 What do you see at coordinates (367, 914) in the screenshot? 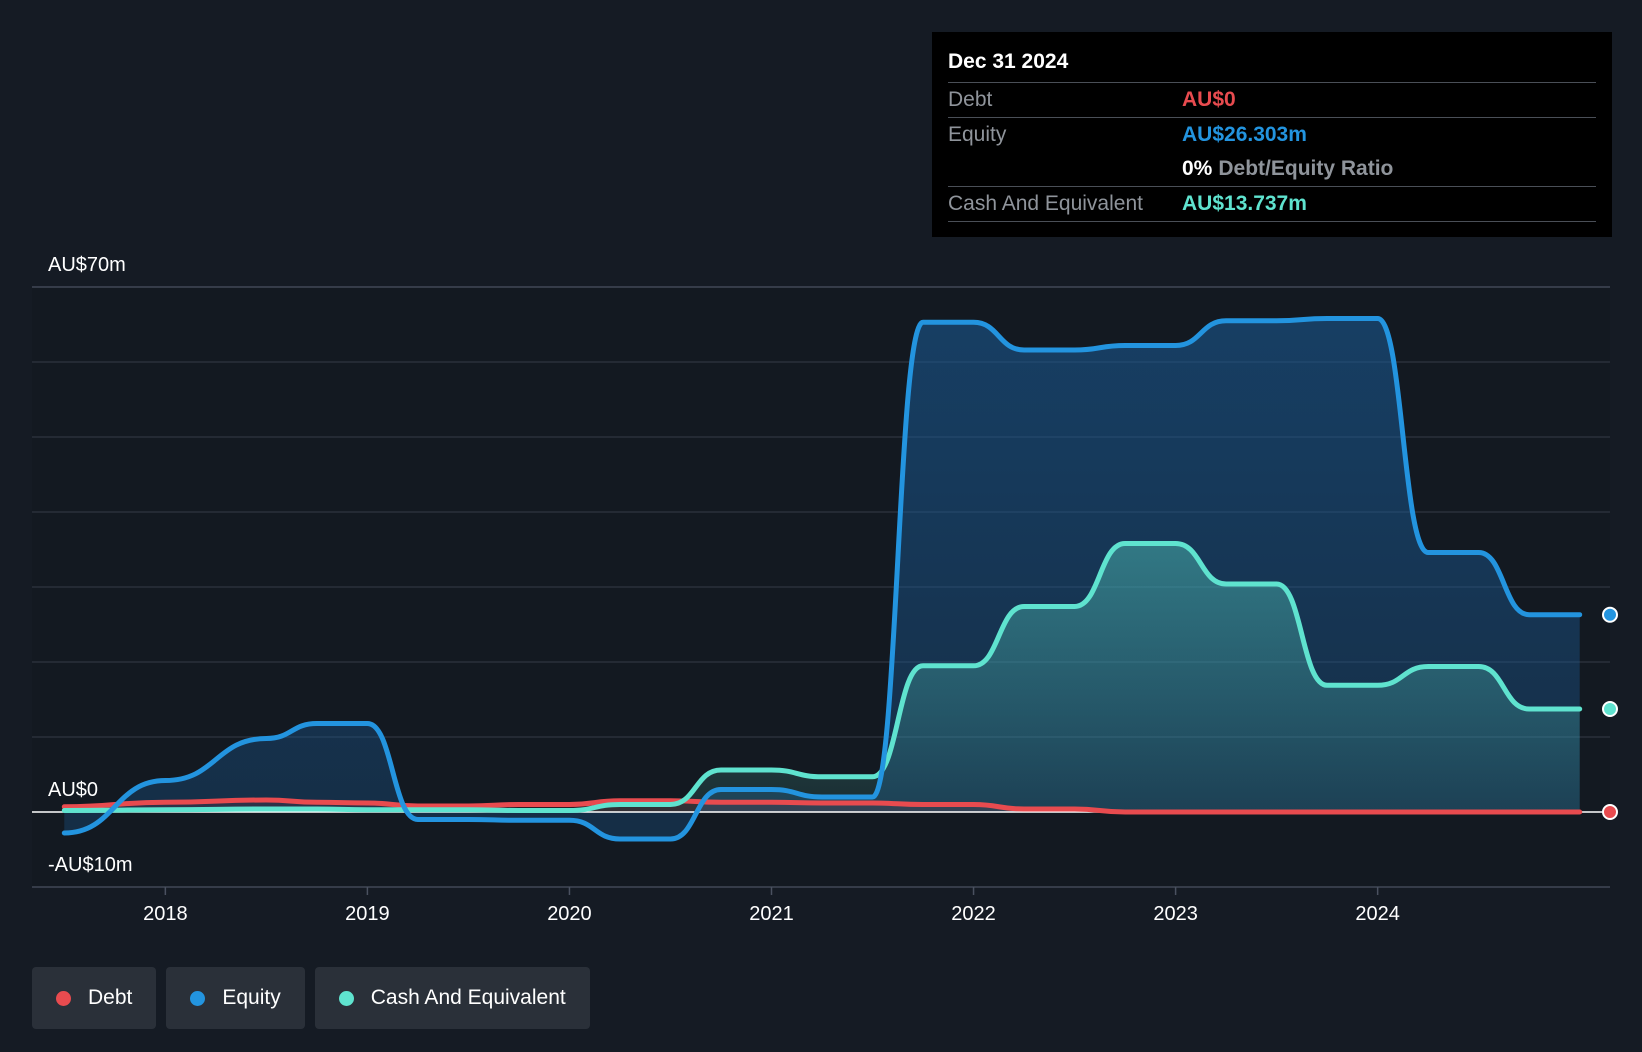
I see `x-tick-label: 2019` at bounding box center [367, 914].